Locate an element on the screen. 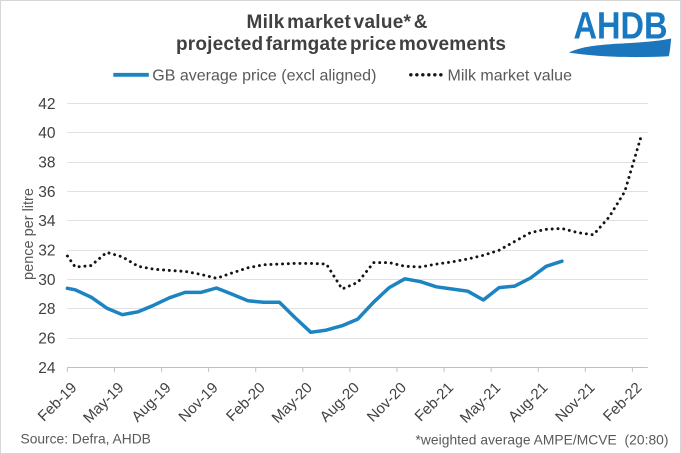  svg-text: 36 is located at coordinates (46, 192).